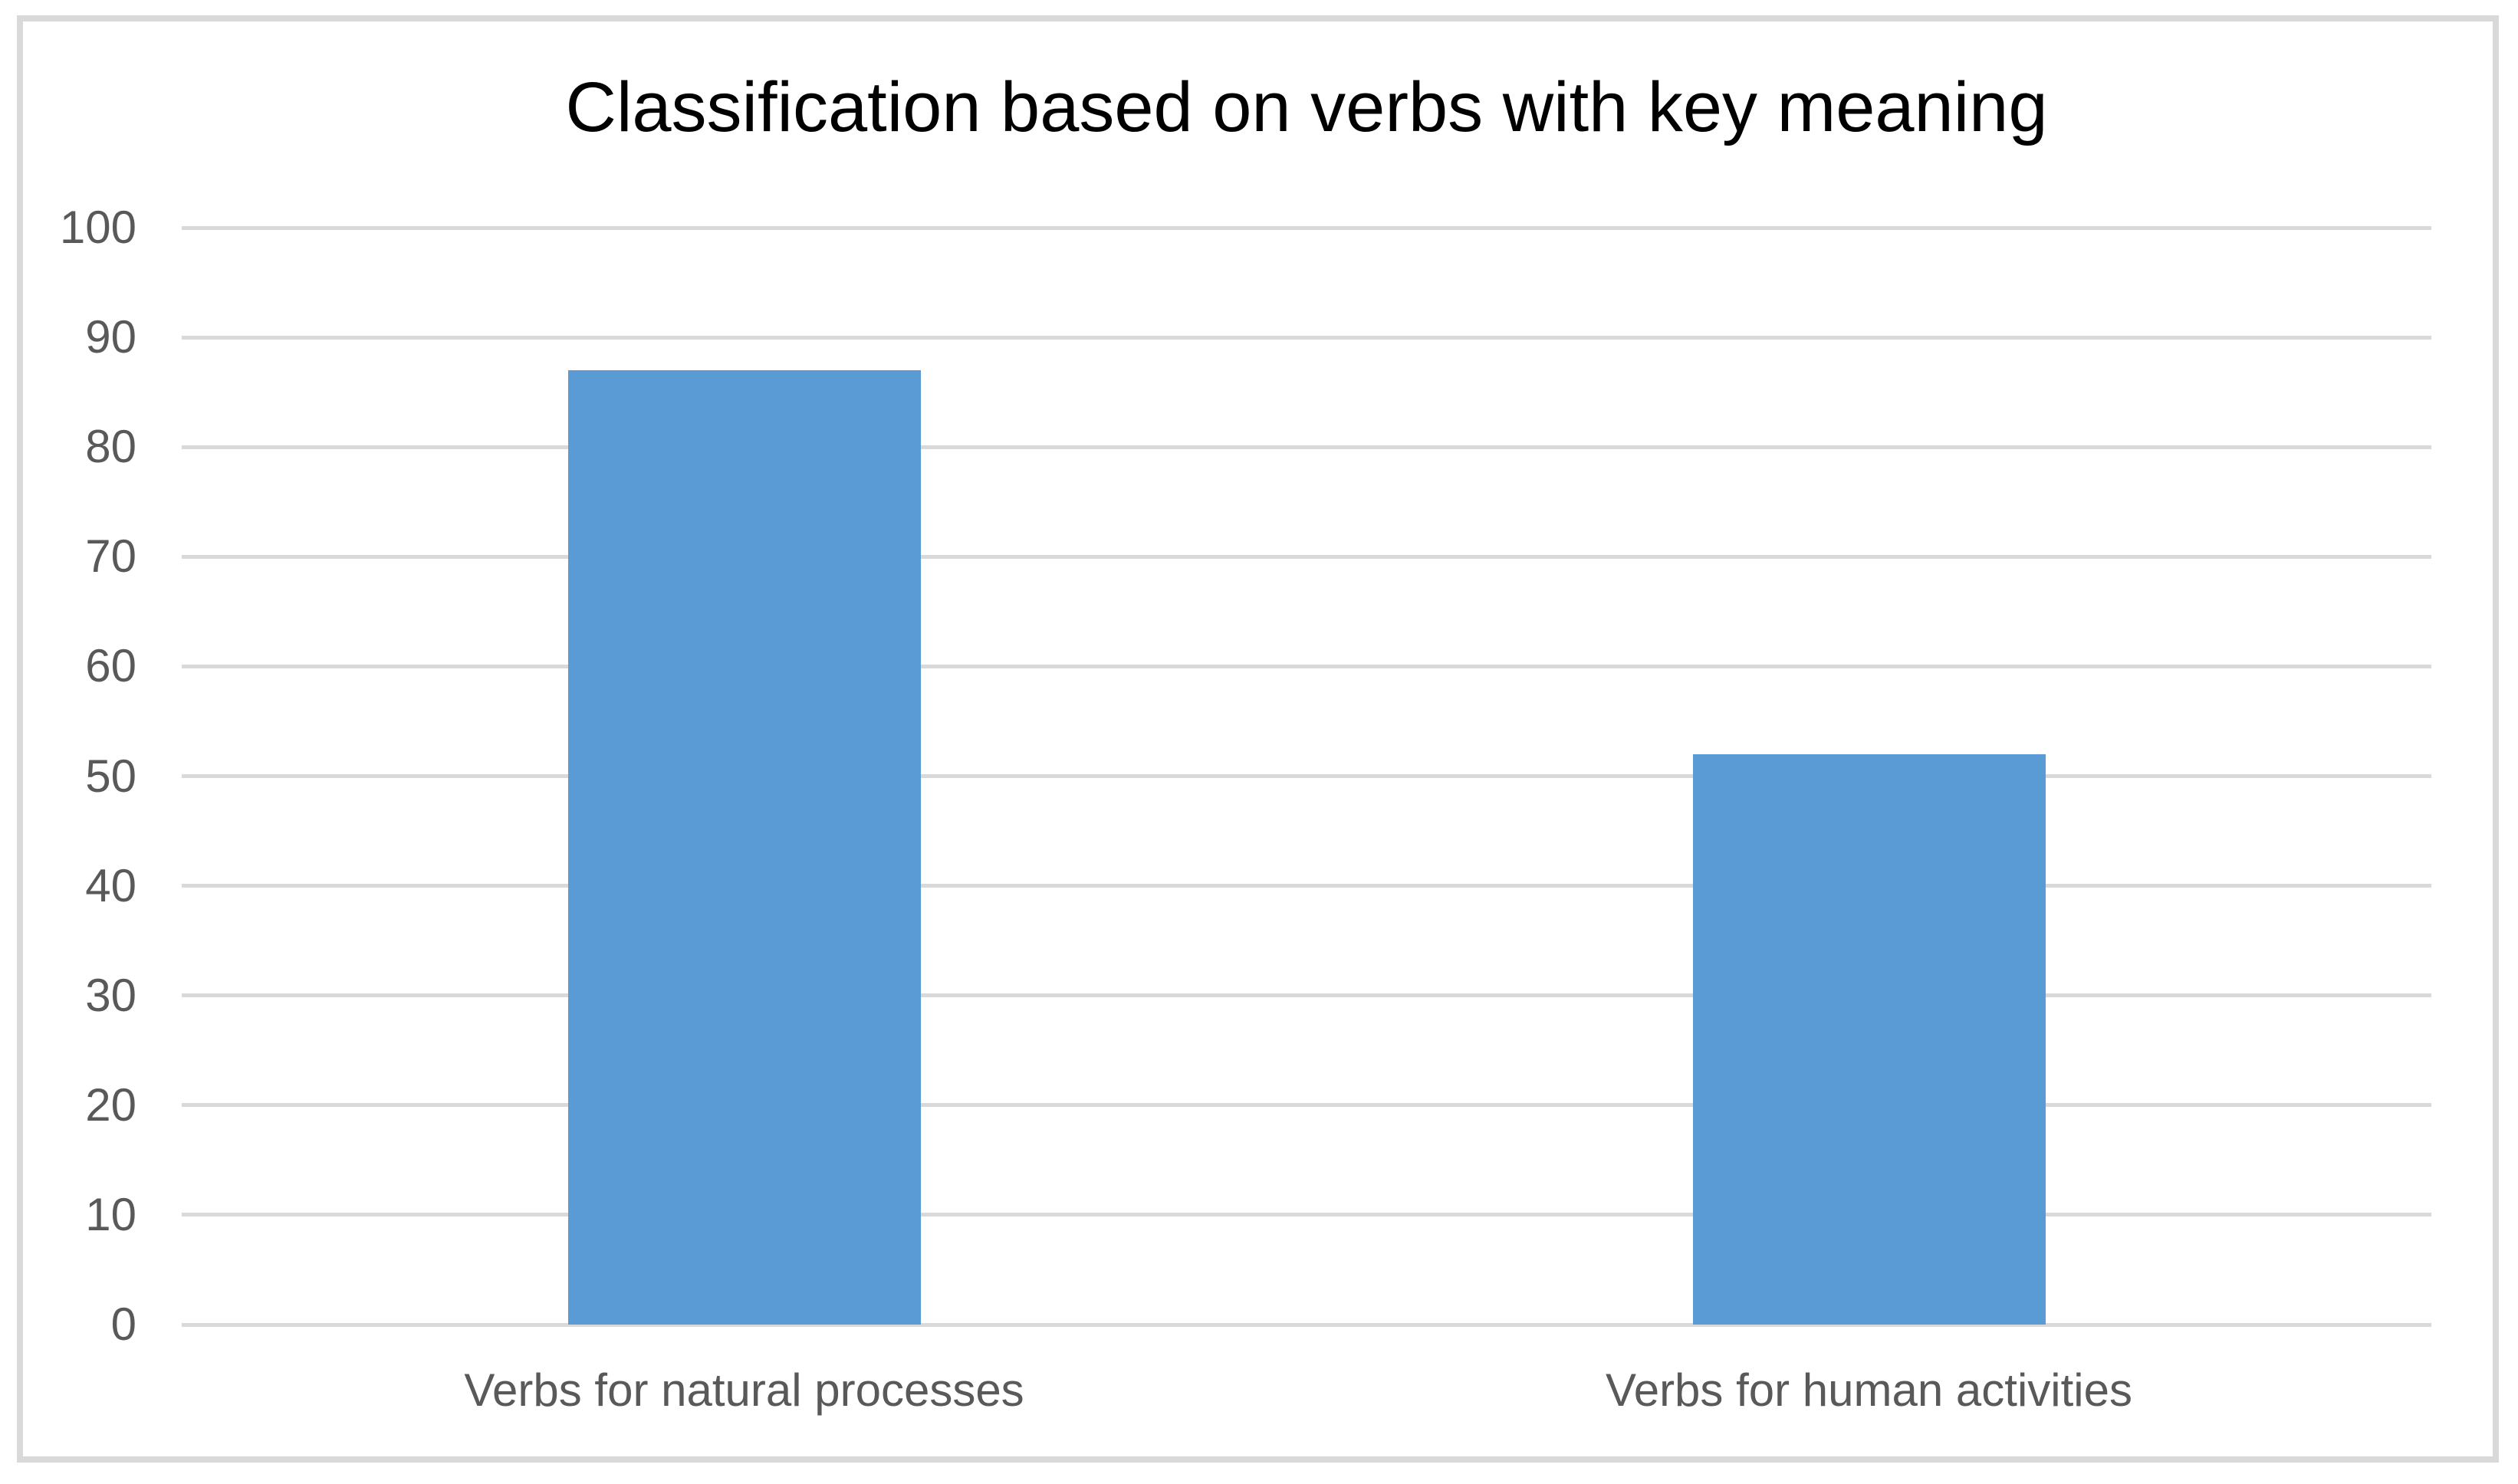 Image resolution: width=2518 pixels, height=1484 pixels. I want to click on y-axis-tick-label: 30, so click(110, 995).